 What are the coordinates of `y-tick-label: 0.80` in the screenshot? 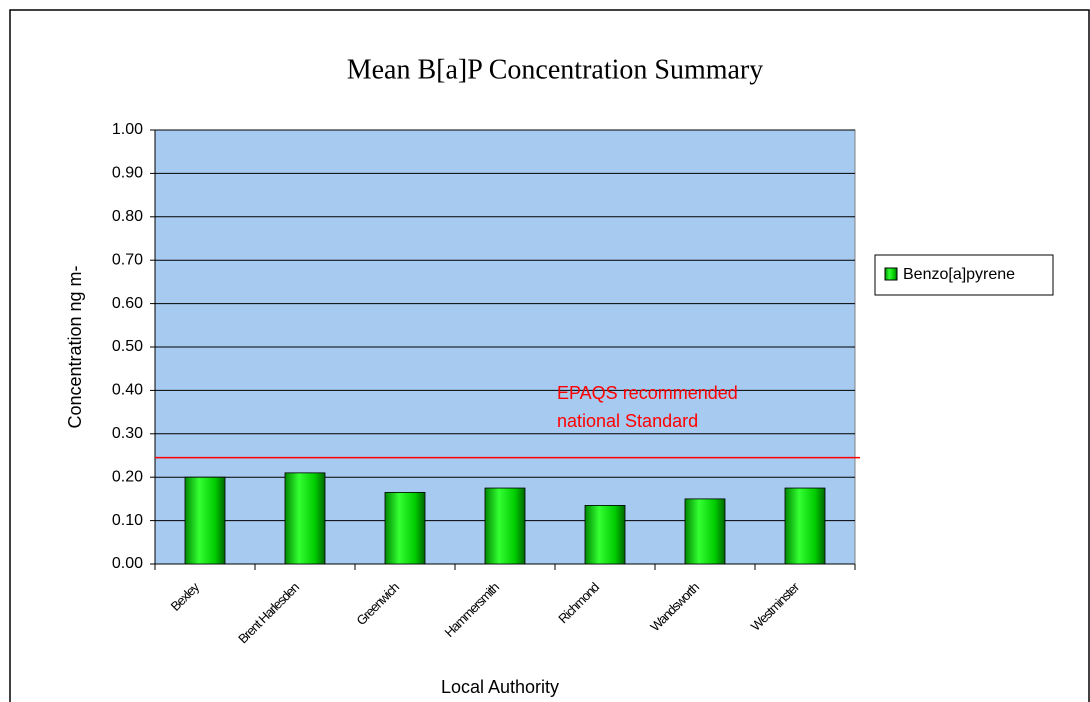 It's located at (127, 216).